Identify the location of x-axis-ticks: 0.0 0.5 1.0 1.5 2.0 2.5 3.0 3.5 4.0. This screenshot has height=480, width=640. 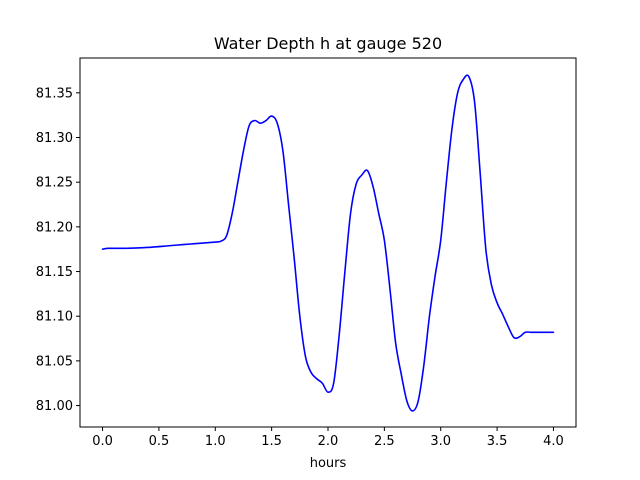
(328, 438).